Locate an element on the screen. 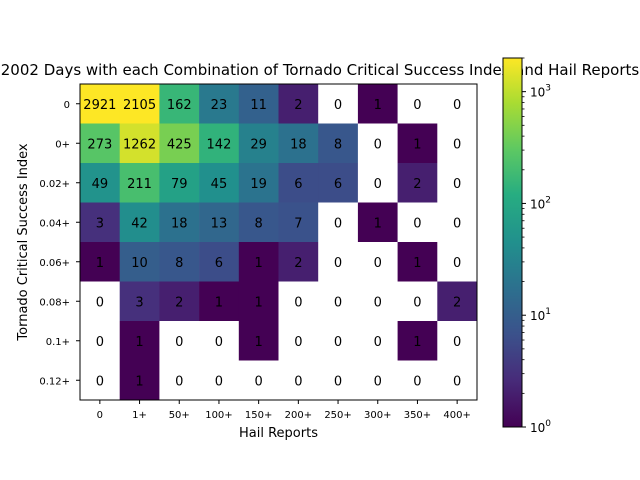 This screenshot has height=480, width=640. cell-value-label: 18 is located at coordinates (298, 144).